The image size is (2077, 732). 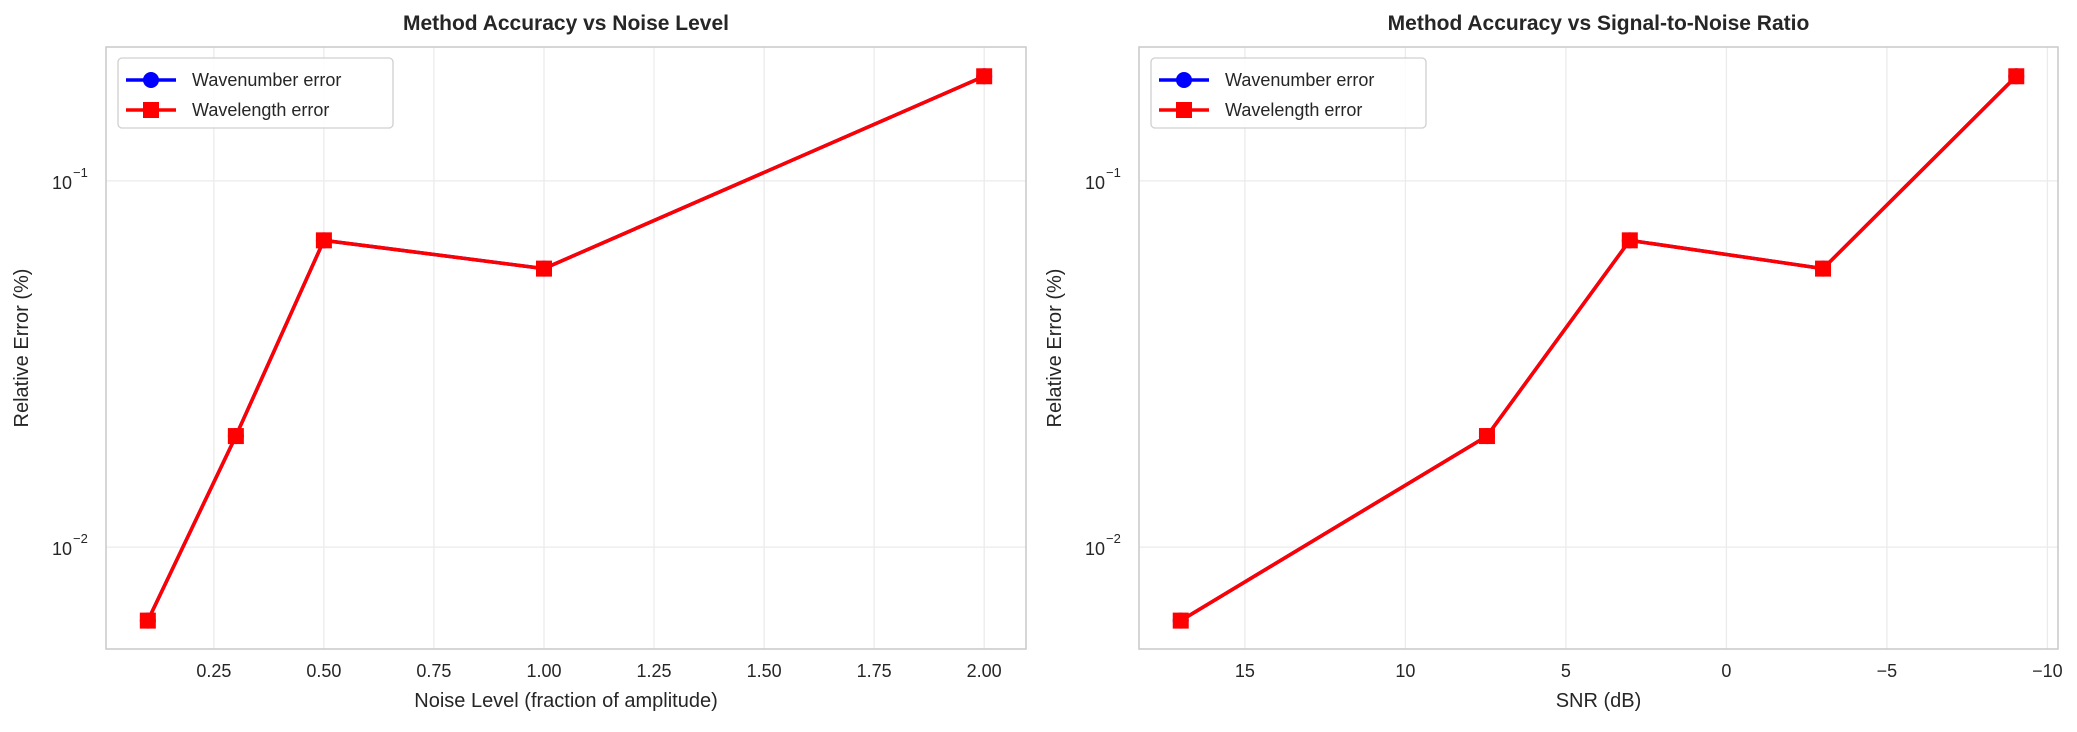 What do you see at coordinates (1887, 671) in the screenshot?
I see `x-tick-label: −5` at bounding box center [1887, 671].